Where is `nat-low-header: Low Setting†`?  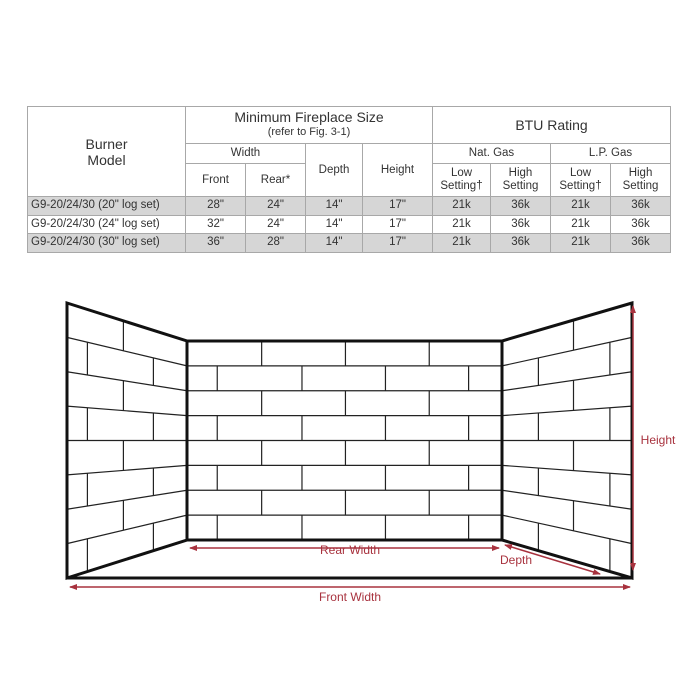 nat-low-header: Low Setting† is located at coordinates (461, 180).